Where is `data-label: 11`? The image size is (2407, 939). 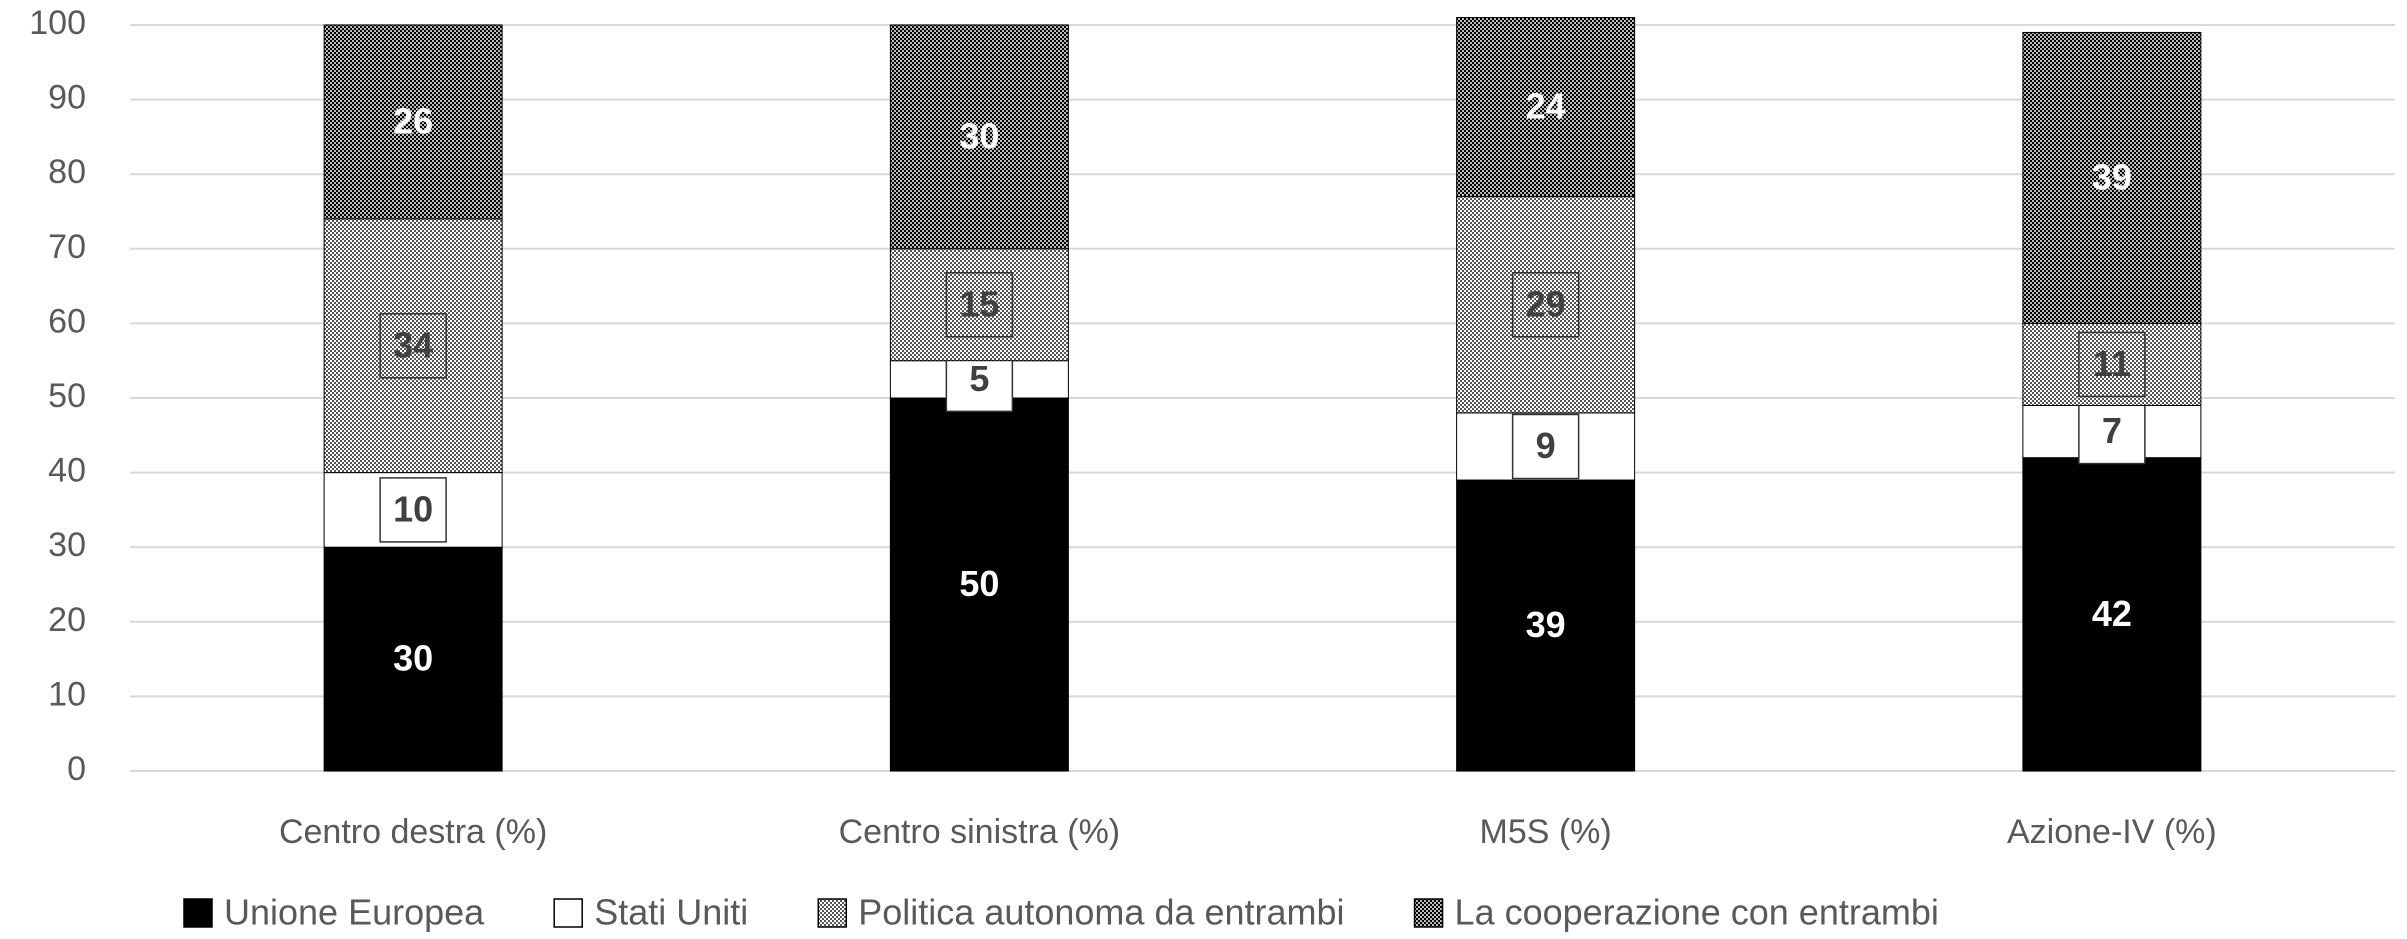 data-label: 11 is located at coordinates (2112, 363).